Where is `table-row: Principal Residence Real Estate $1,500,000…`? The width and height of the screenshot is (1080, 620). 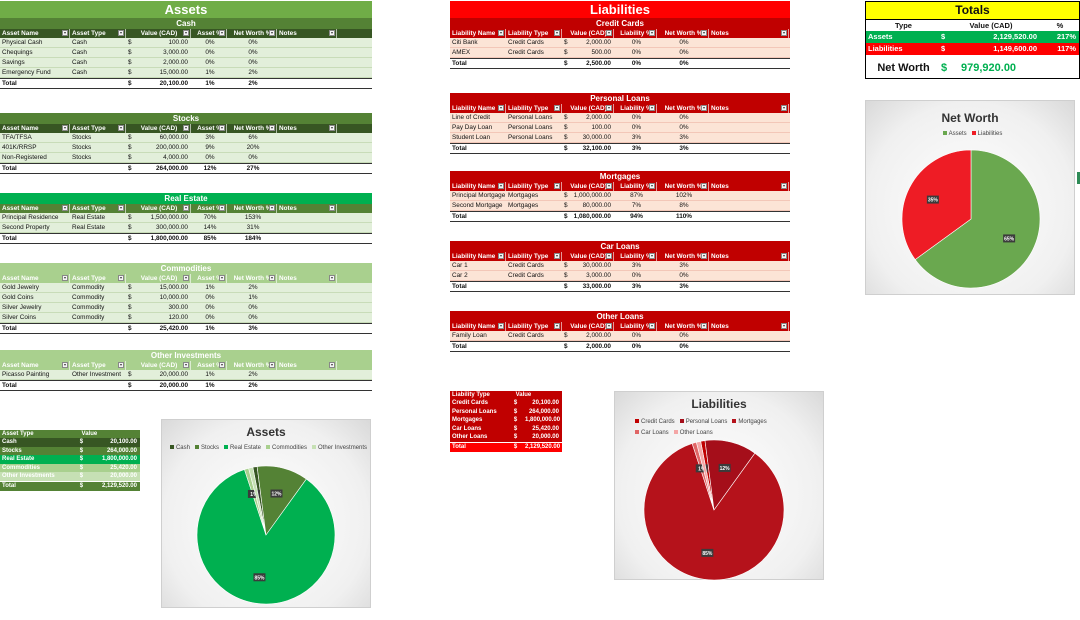
table-row: Principal Residence Real Estate $1,500,000… is located at coordinates (186, 218).